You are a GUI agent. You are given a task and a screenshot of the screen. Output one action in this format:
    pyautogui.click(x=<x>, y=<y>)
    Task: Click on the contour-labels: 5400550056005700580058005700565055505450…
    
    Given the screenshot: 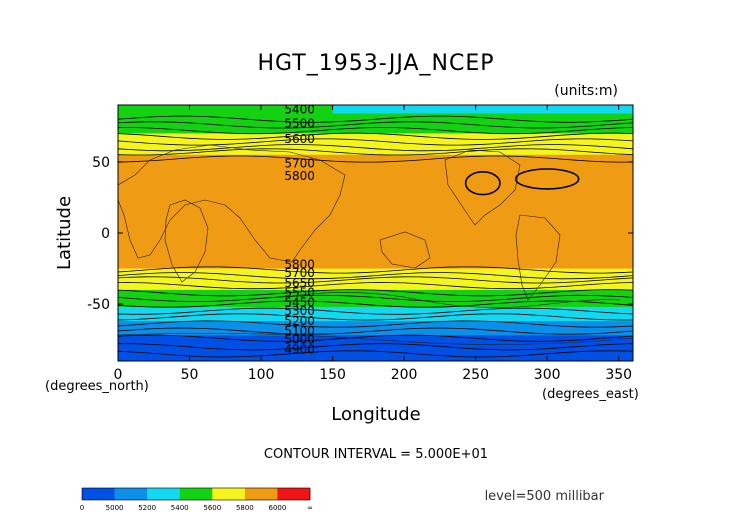 What is the action you would take?
    pyautogui.click(x=299, y=229)
    